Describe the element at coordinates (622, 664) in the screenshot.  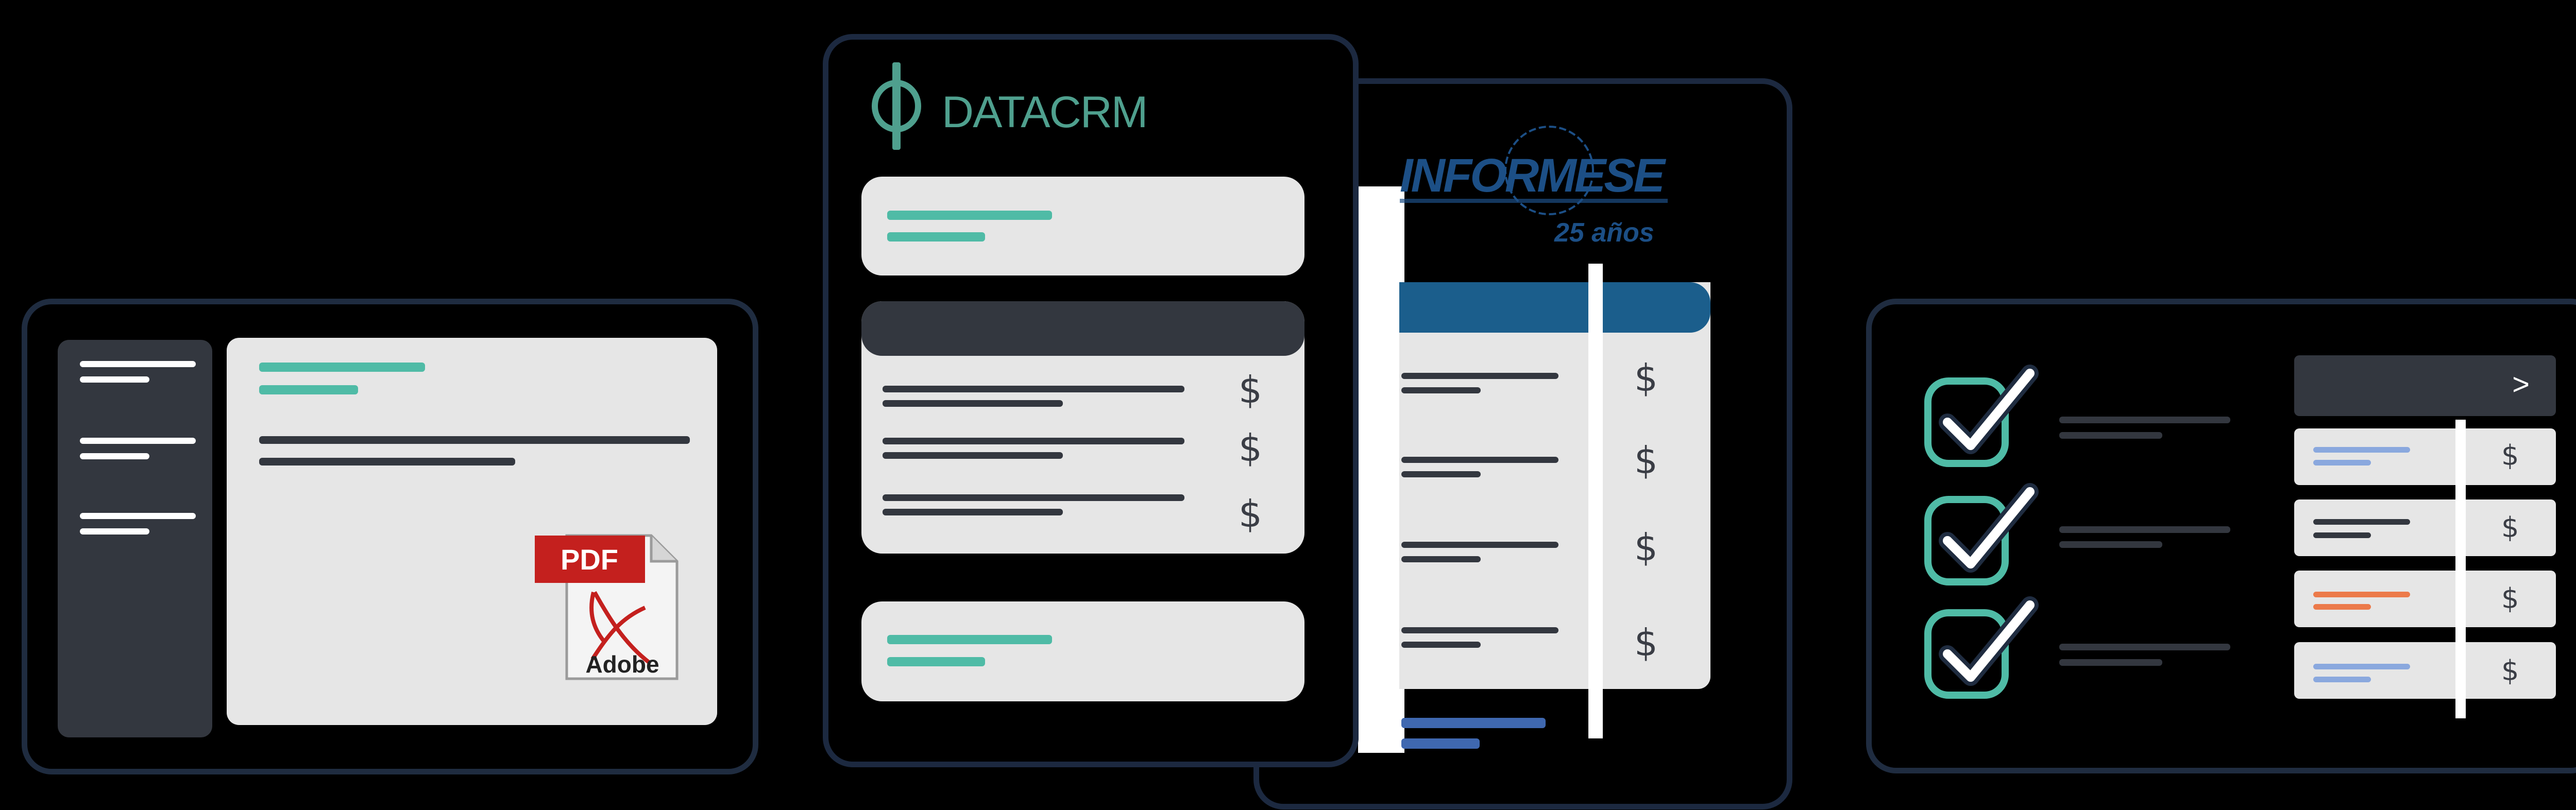
I see `adobe-label: Adobe` at that location.